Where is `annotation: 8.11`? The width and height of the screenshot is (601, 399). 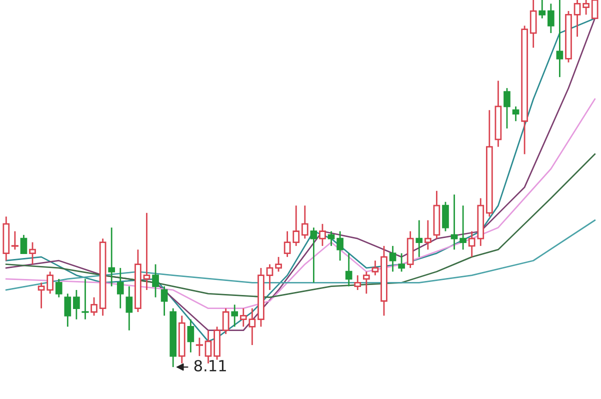 annotation: 8.11 is located at coordinates (210, 366).